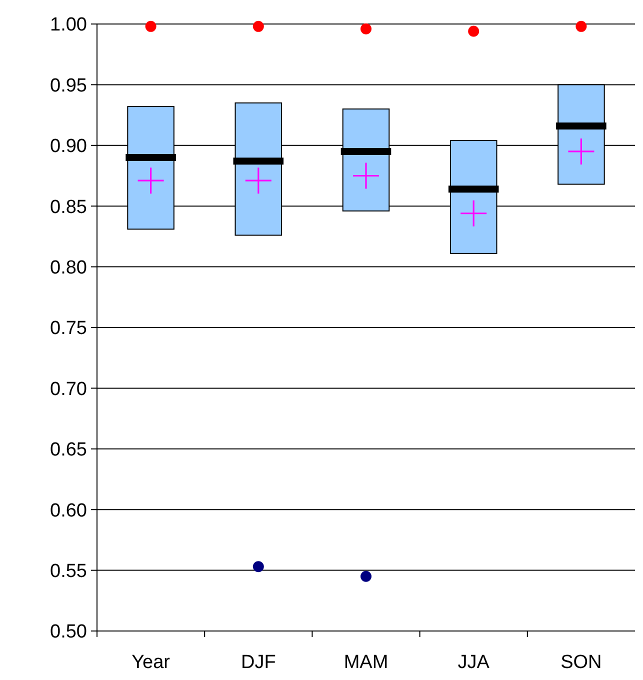 The height and width of the screenshot is (680, 643). What do you see at coordinates (68, 85) in the screenshot?
I see `y-tick-label: 0.95` at bounding box center [68, 85].